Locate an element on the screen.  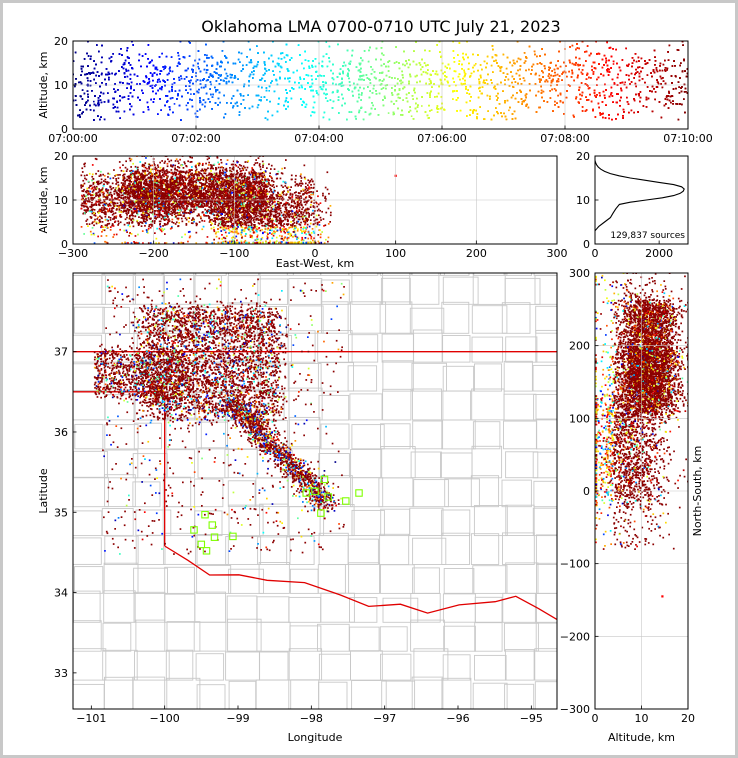
plan-view-ytick-label: 35 is located at coordinates (61, 512).